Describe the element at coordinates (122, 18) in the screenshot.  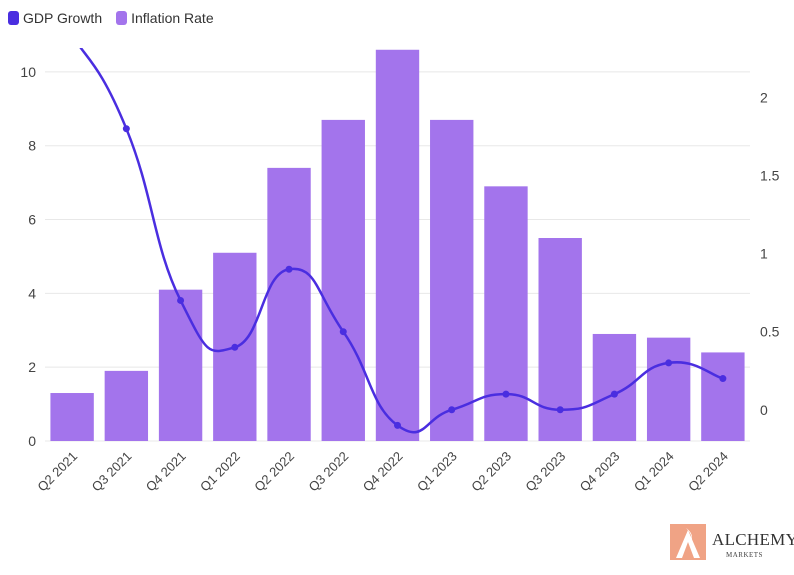
I see `inflation-swatch-icon` at that location.